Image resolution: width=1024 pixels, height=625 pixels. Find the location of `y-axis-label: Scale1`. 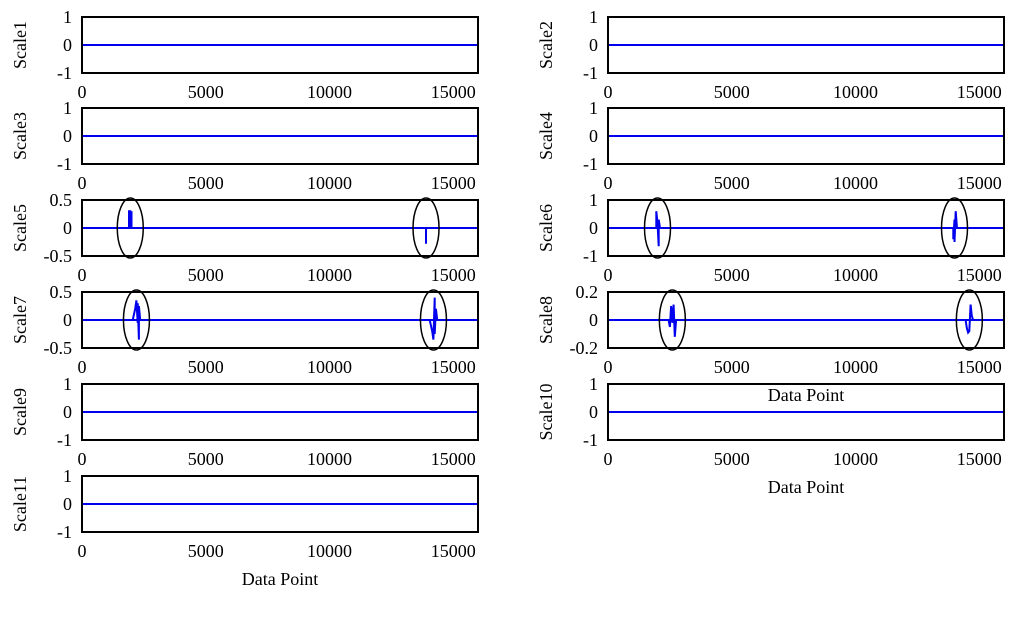

y-axis-label: Scale1 is located at coordinates (20, 45).